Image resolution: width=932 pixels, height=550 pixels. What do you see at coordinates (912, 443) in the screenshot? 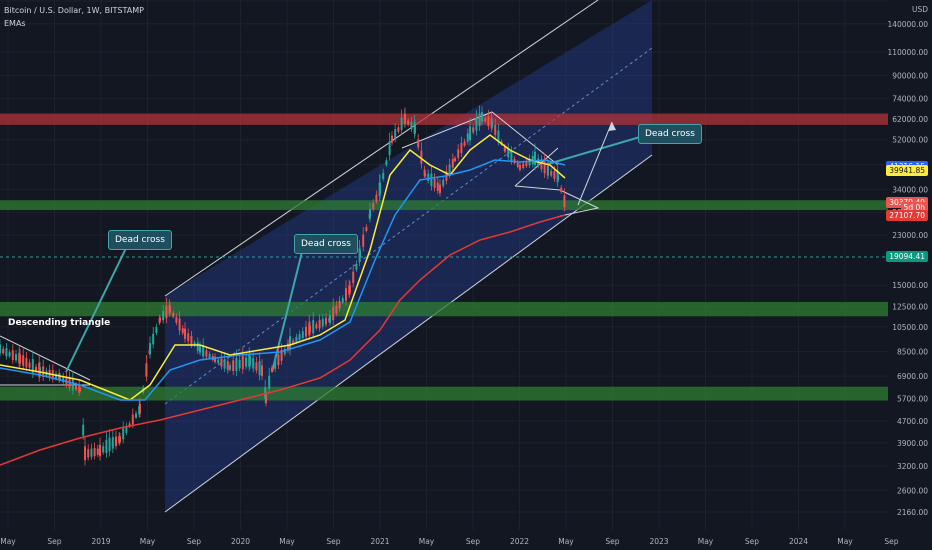
I see `price-tick-label: 3900.00` at bounding box center [912, 443].